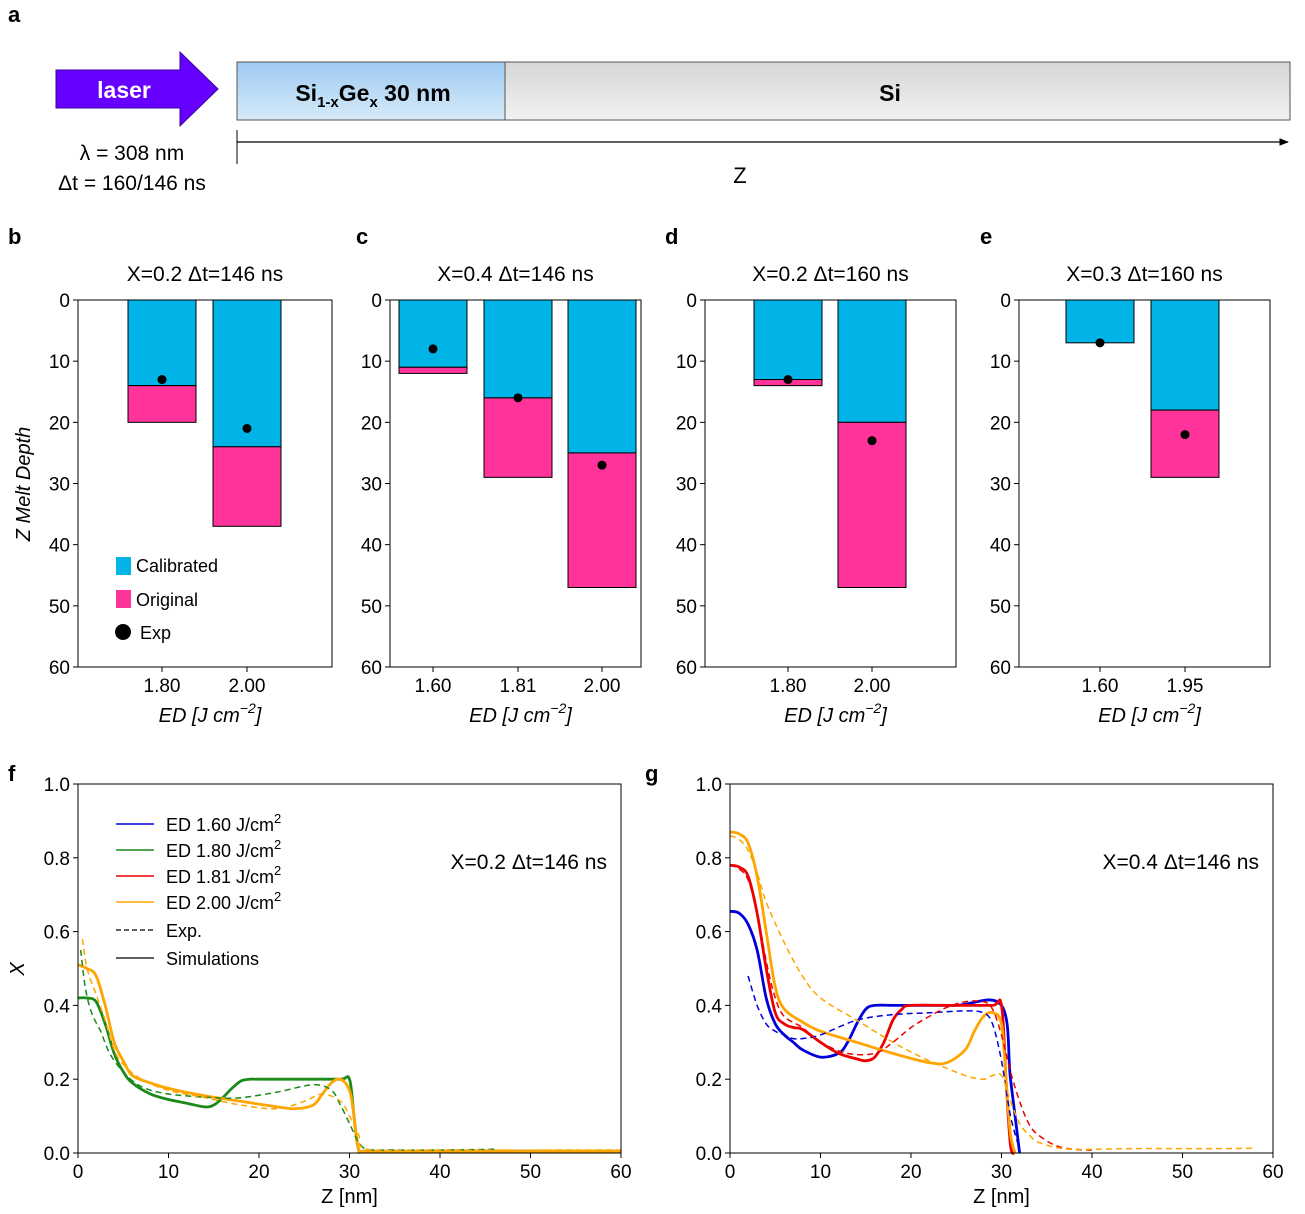  Describe the element at coordinates (184, 931) in the screenshot. I see `legend-label-exp: Exp.` at that location.